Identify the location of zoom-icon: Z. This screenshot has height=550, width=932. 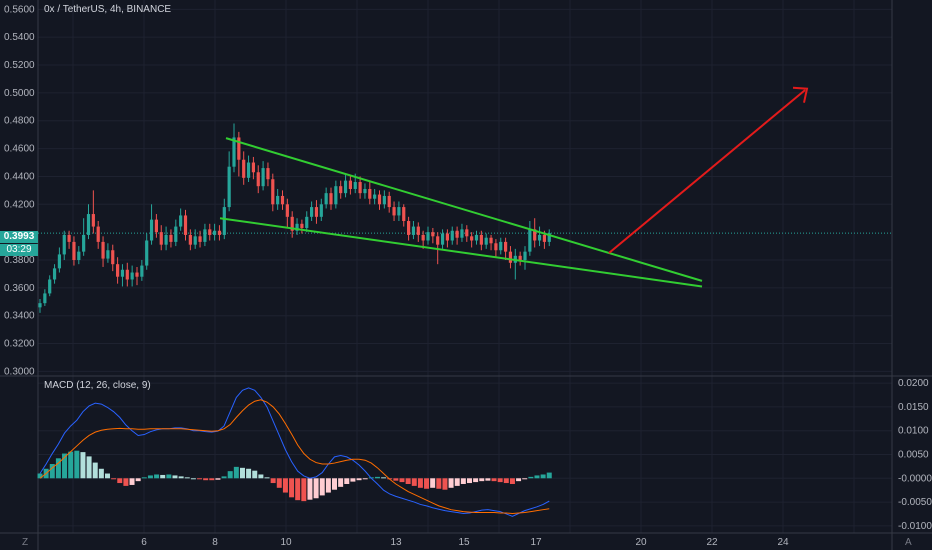
(25, 542).